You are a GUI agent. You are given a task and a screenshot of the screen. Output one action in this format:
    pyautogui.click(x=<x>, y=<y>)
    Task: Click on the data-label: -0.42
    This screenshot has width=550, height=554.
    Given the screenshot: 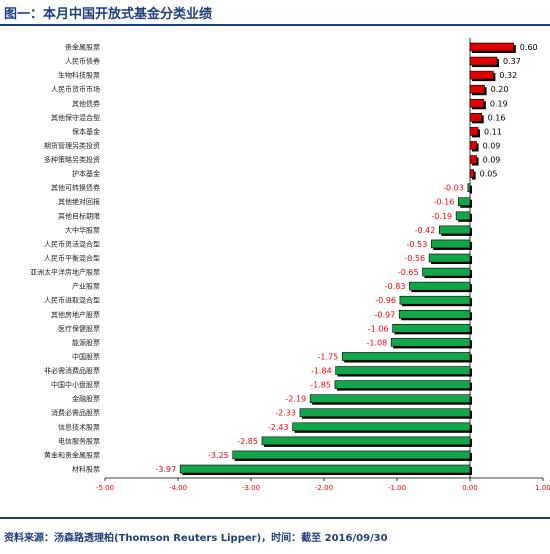 What is the action you would take?
    pyautogui.click(x=425, y=230)
    